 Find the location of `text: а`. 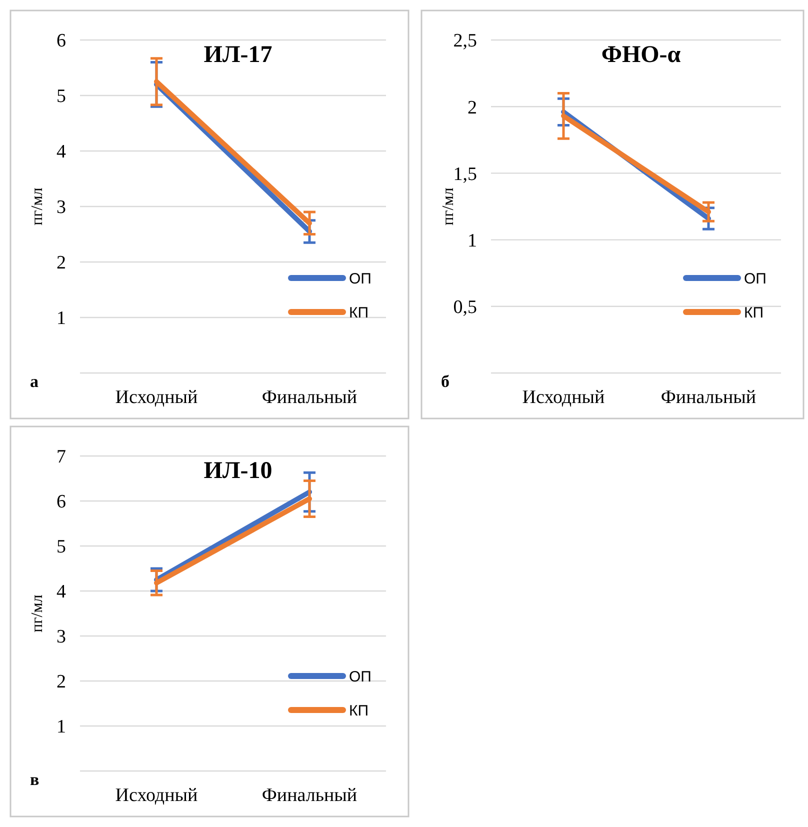

text: а is located at coordinates (34, 381).